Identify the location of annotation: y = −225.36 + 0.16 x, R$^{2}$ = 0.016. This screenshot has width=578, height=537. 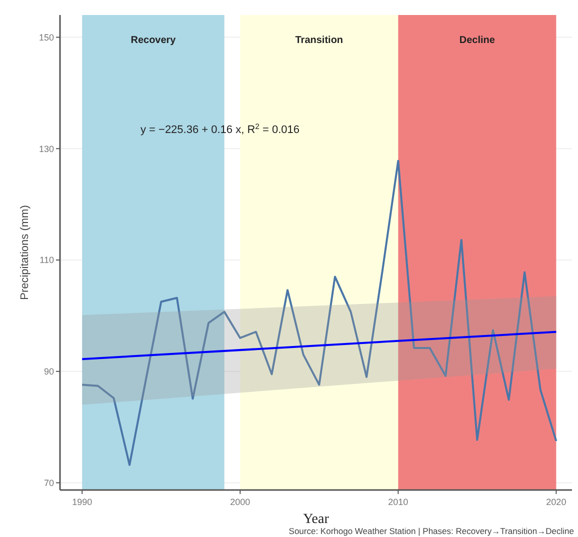
(220, 129).